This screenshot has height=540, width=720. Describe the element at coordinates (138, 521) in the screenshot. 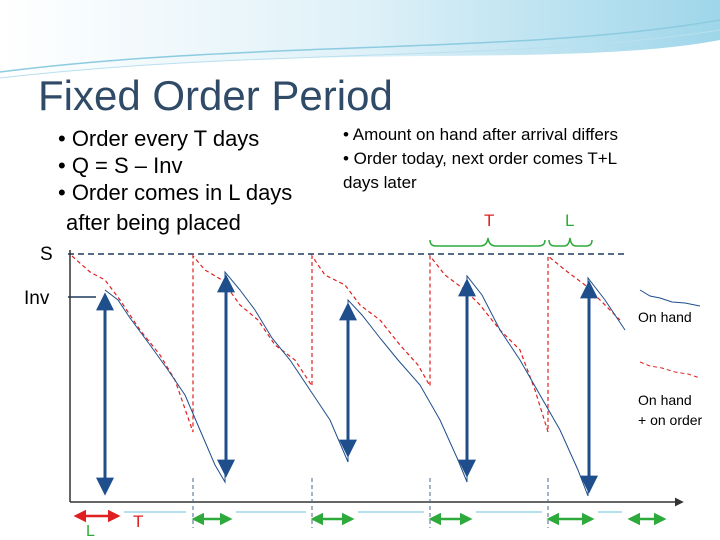

I see `bottom-t-label: T` at that location.